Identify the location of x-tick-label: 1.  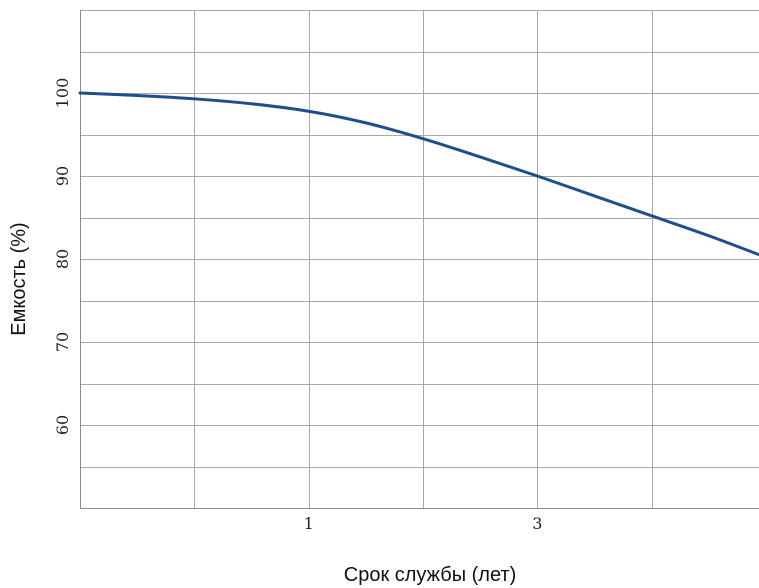
(309, 523).